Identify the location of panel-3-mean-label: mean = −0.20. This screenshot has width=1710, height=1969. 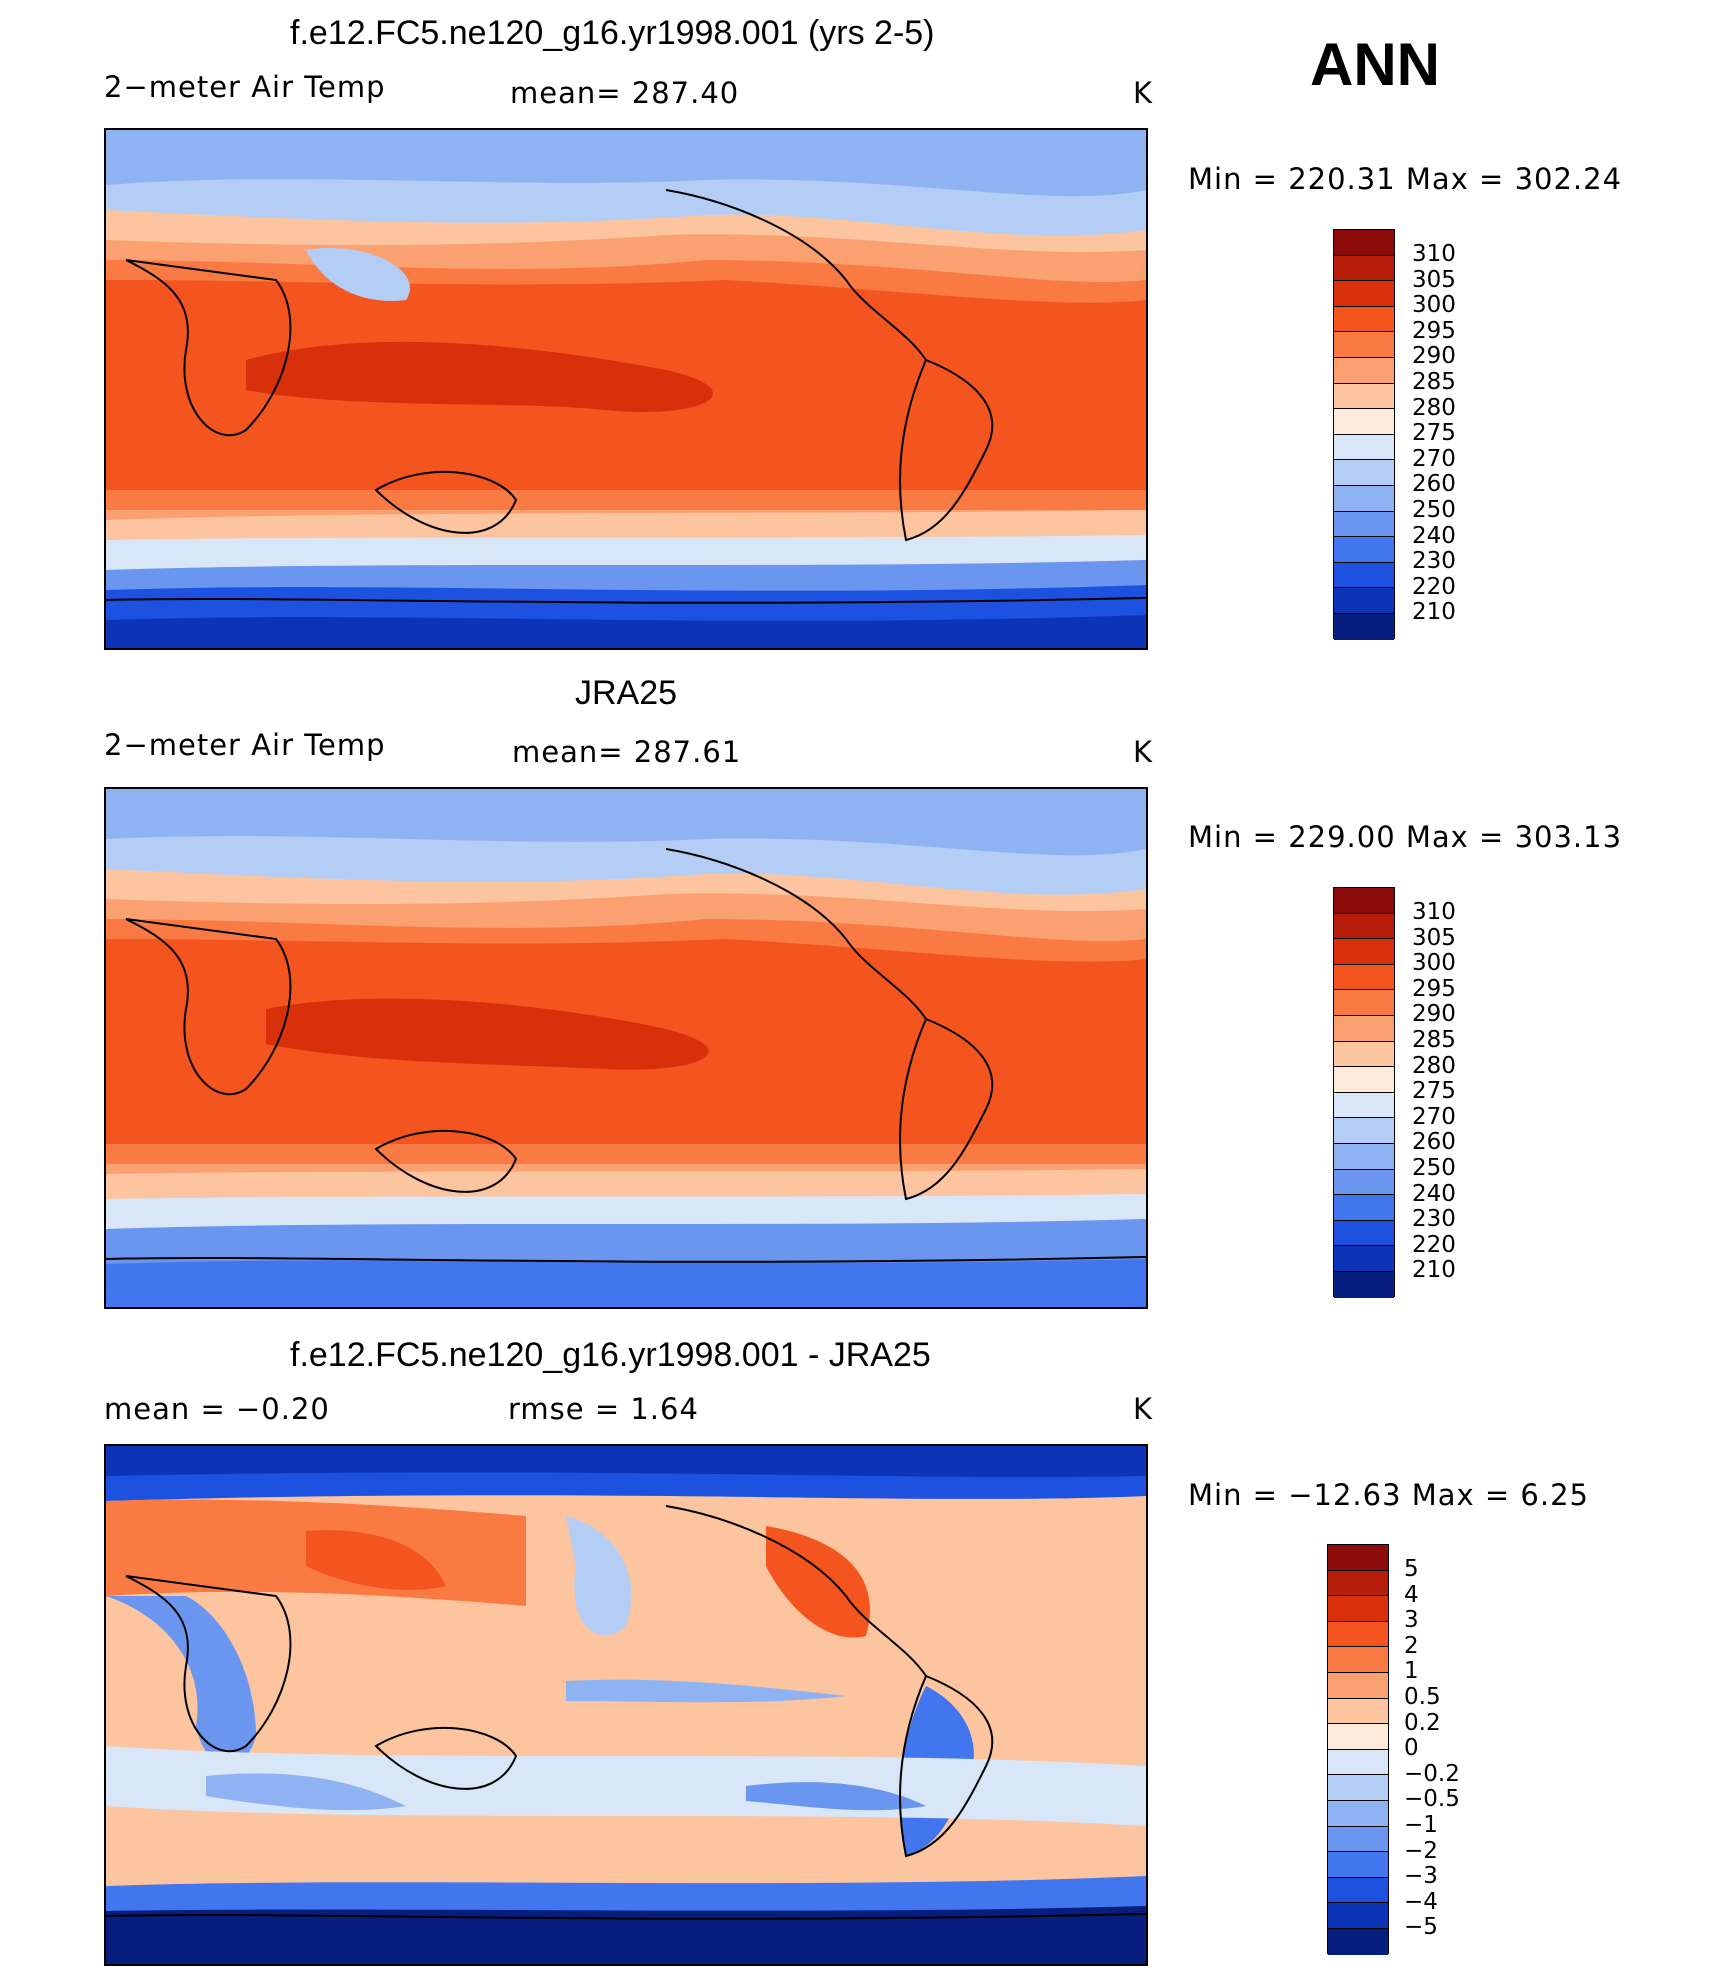
(217, 1409).